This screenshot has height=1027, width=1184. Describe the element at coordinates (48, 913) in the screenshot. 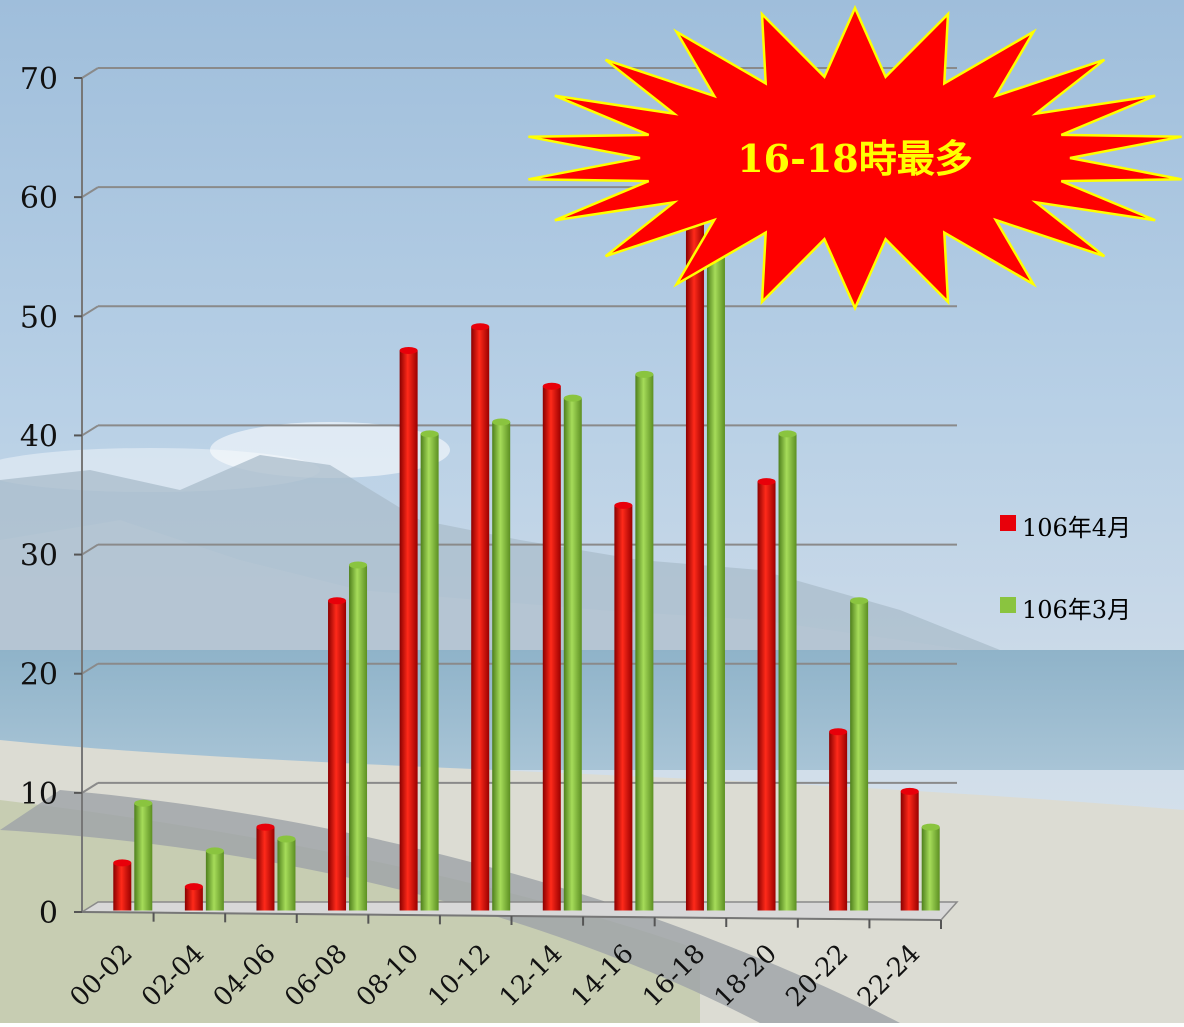

I see `y-tick-label: 0` at that location.